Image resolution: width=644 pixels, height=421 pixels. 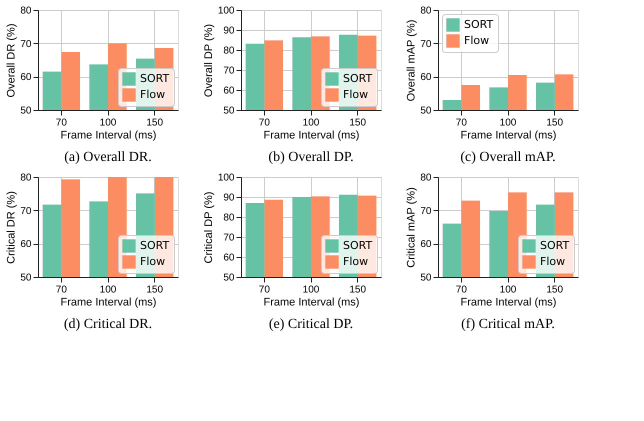 What do you see at coordinates (108, 157) in the screenshot?
I see `text: (a) Overall DR.` at bounding box center [108, 157].